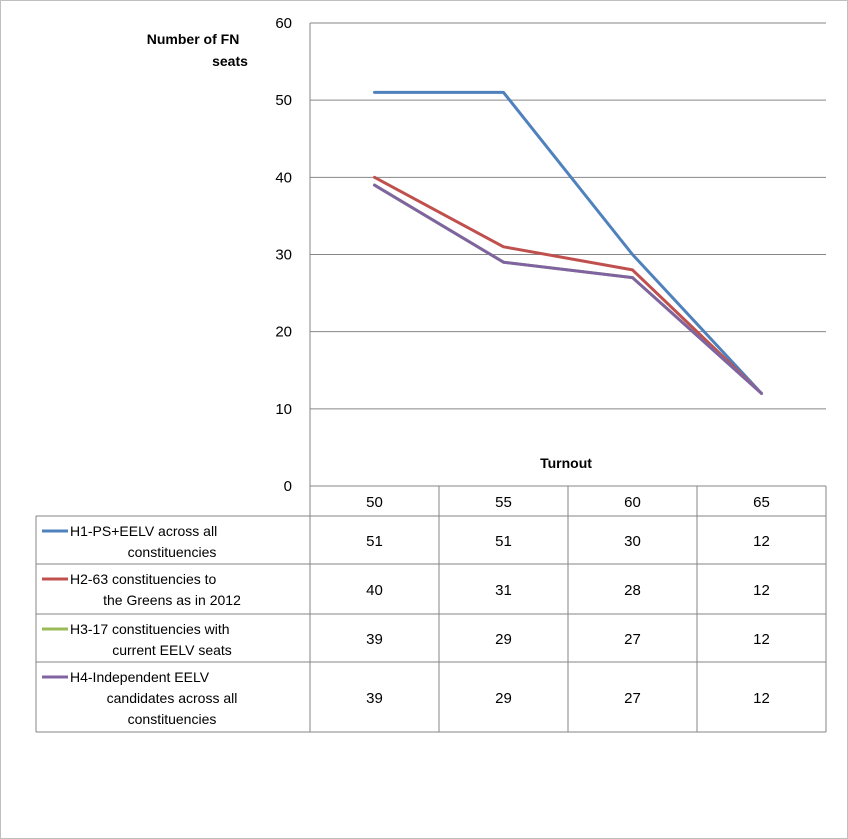  I want to click on data-cell: 40, so click(374, 590).